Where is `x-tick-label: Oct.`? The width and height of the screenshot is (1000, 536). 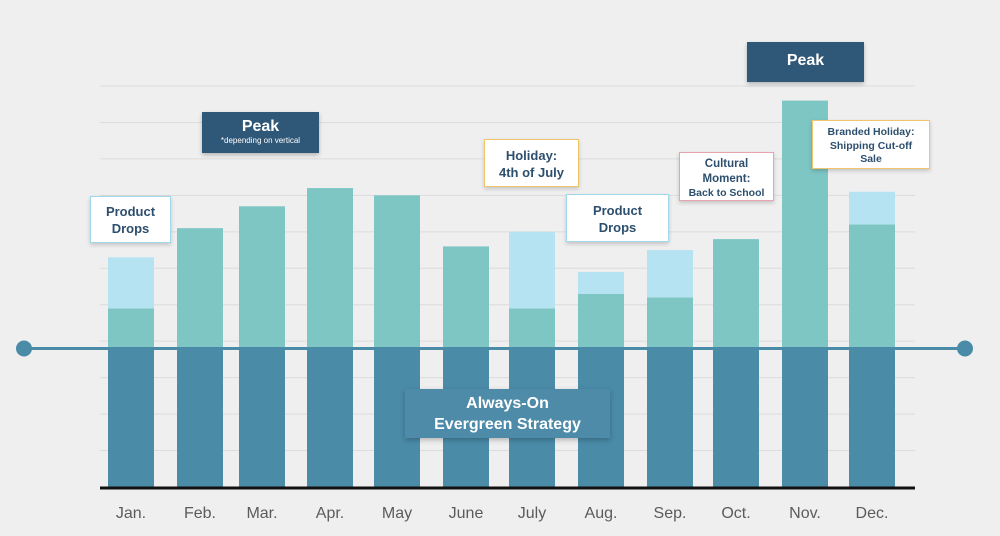
x-tick-label: Oct. is located at coordinates (735, 513).